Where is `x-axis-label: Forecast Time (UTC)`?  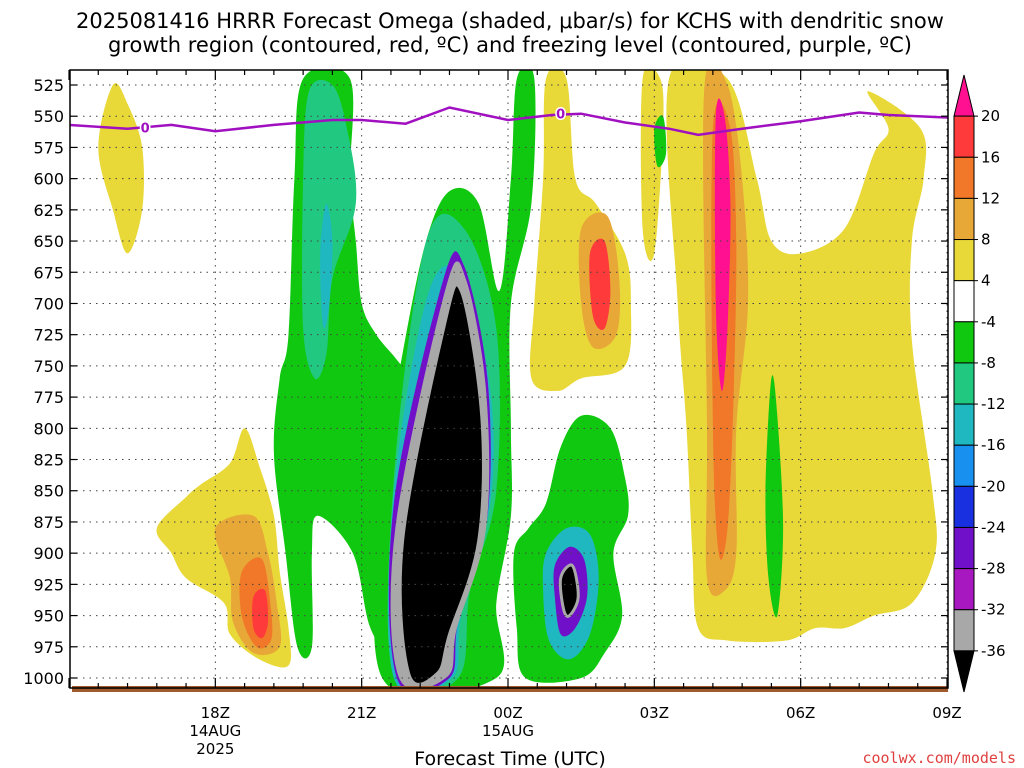
x-axis-label: Forecast Time (UTC) is located at coordinates (509, 758).